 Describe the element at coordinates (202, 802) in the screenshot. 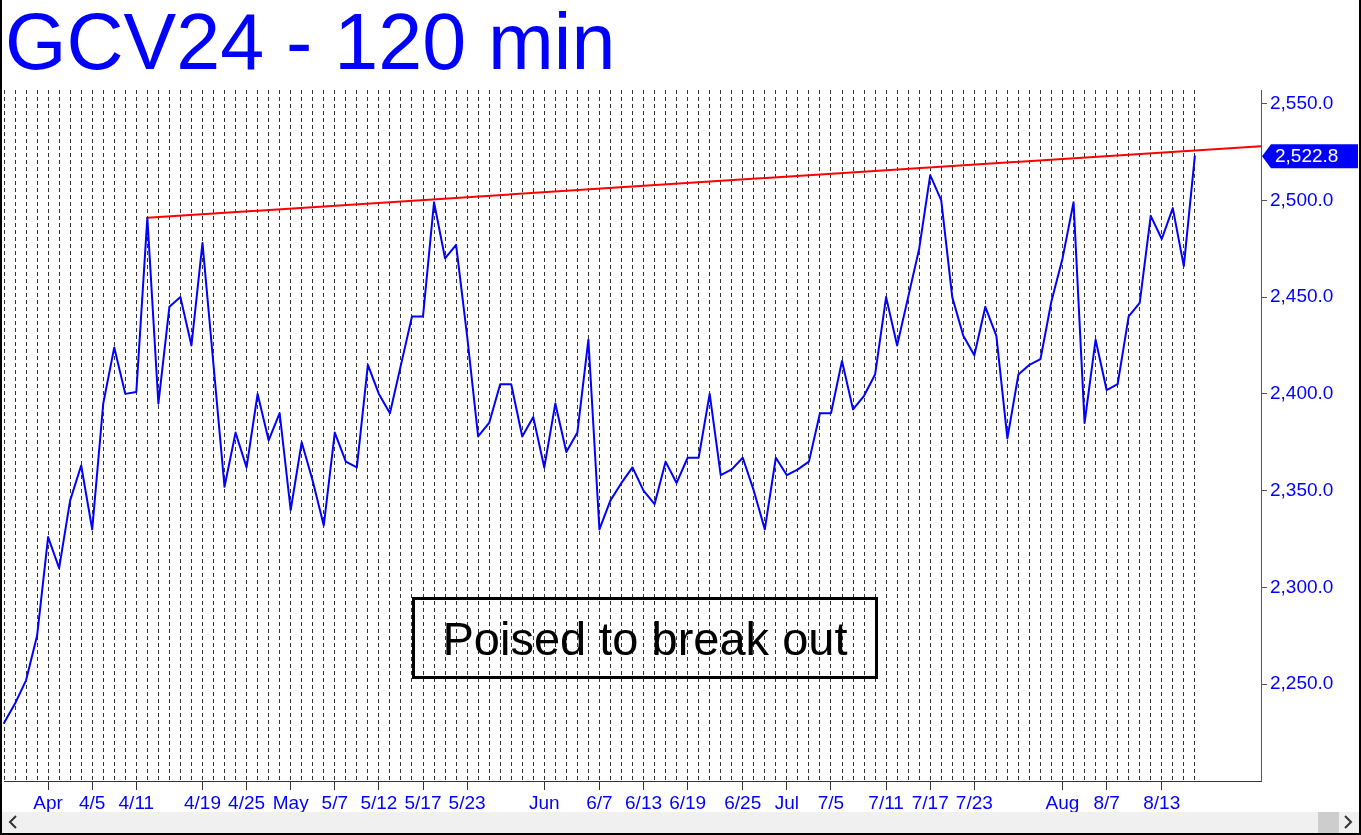

I see `x-tick-label: 4/19` at that location.